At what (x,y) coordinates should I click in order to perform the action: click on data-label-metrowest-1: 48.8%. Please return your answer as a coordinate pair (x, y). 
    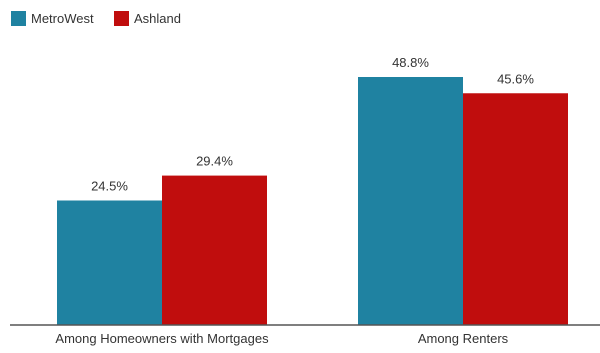
    Looking at the image, I should click on (410, 62).